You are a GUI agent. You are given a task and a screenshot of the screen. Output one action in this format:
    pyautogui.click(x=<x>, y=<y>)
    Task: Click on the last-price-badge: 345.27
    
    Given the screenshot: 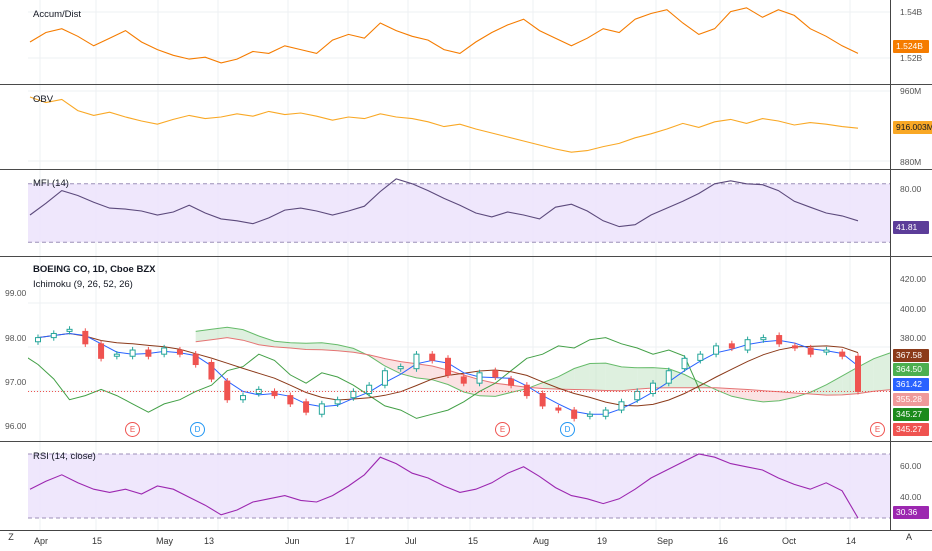 What is the action you would take?
    pyautogui.click(x=911, y=429)
    